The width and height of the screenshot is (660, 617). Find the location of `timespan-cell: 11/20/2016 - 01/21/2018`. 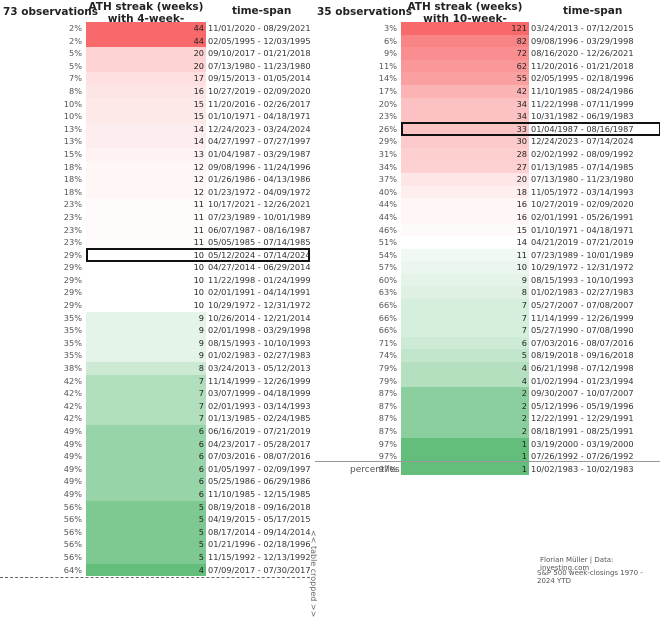

timespan-cell: 11/20/2016 - 01/21/2018 is located at coordinates (582, 65).